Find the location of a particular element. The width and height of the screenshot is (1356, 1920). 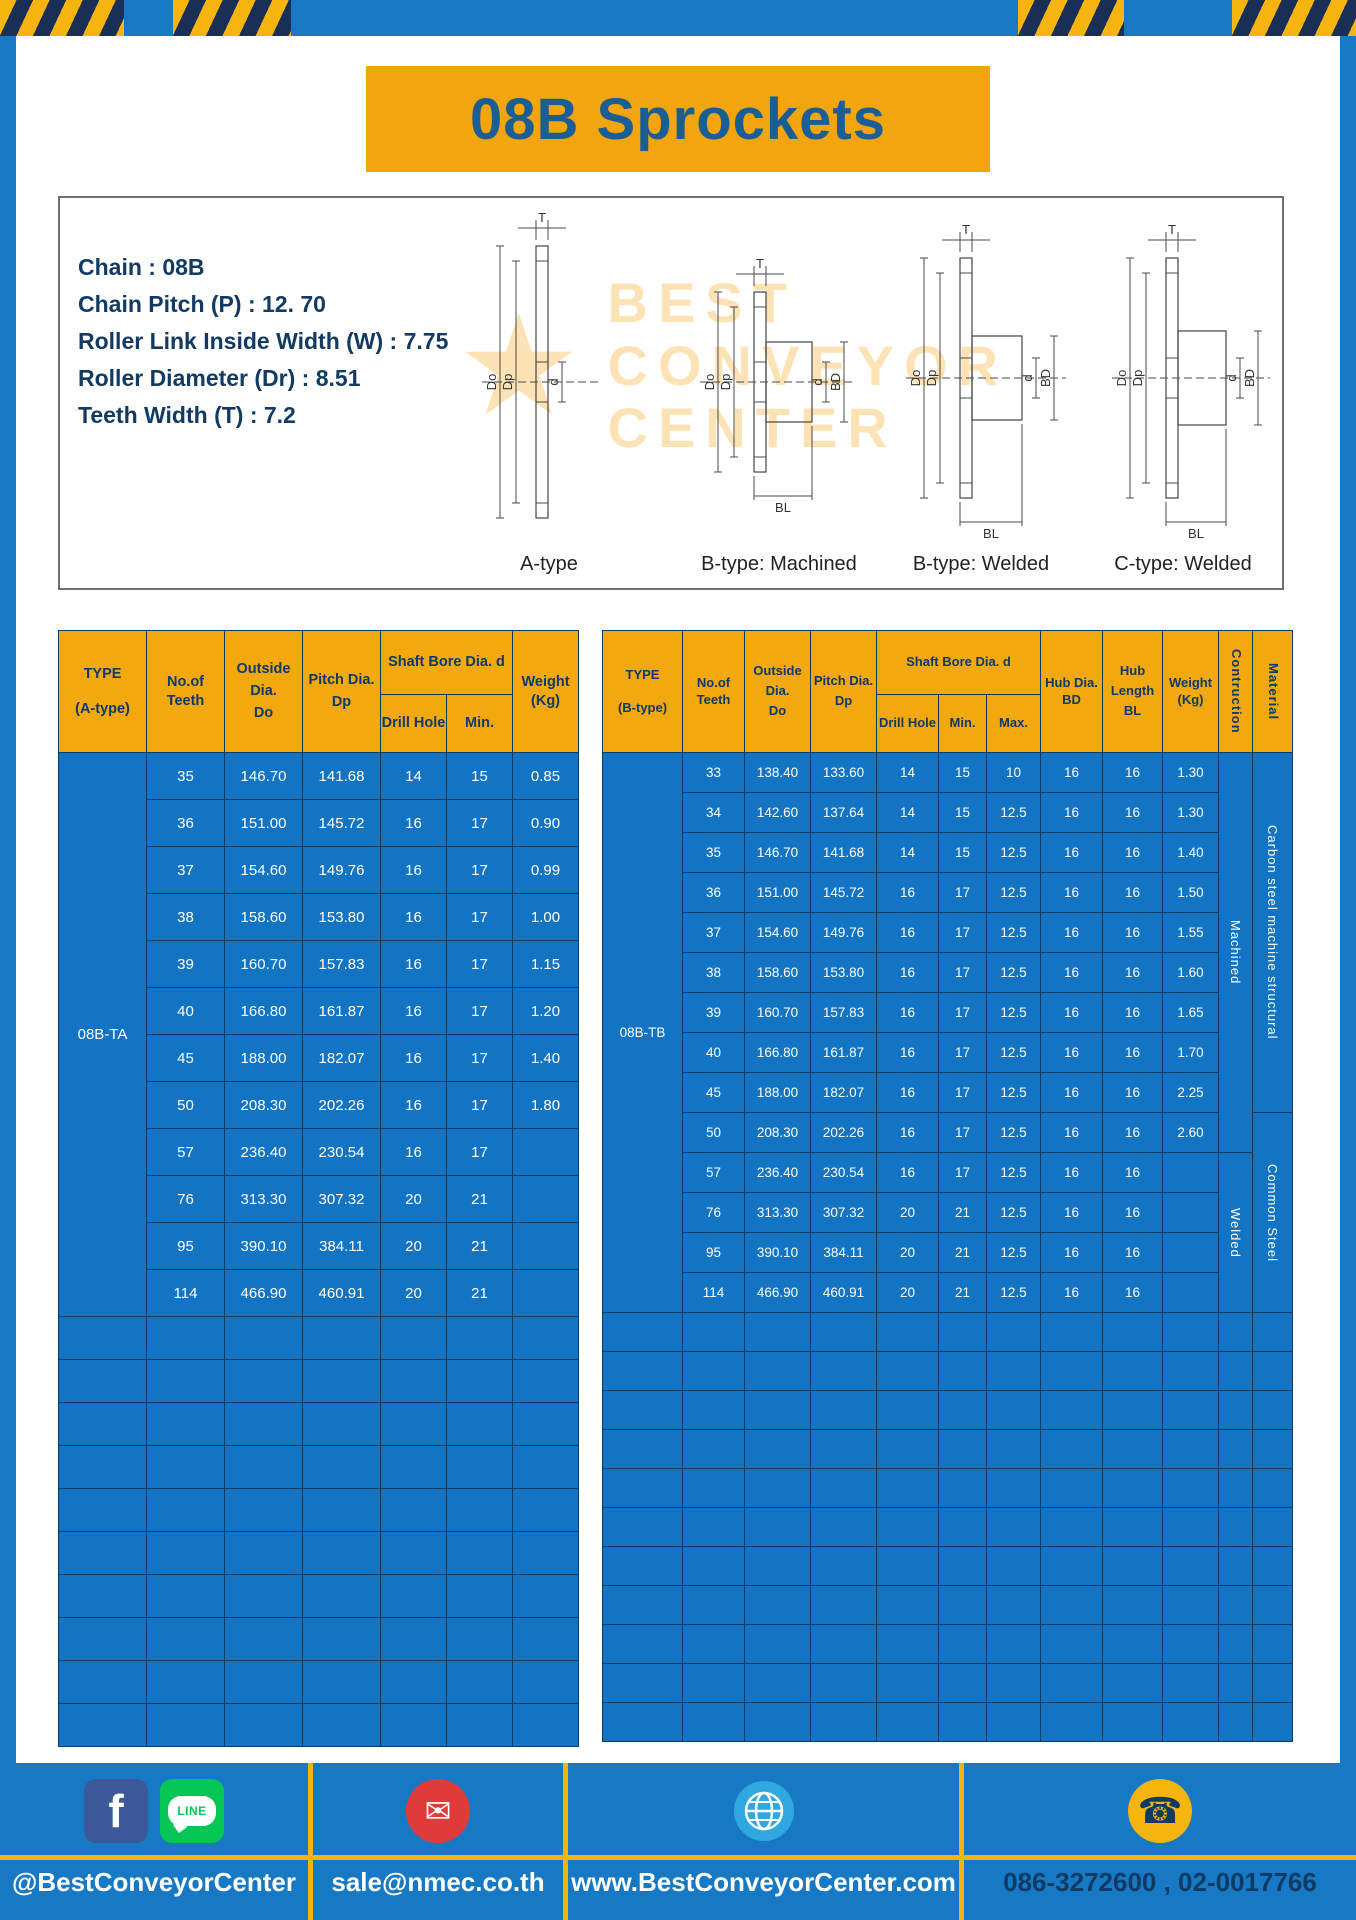

cell-dp: 202.26 is located at coordinates (843, 1132).